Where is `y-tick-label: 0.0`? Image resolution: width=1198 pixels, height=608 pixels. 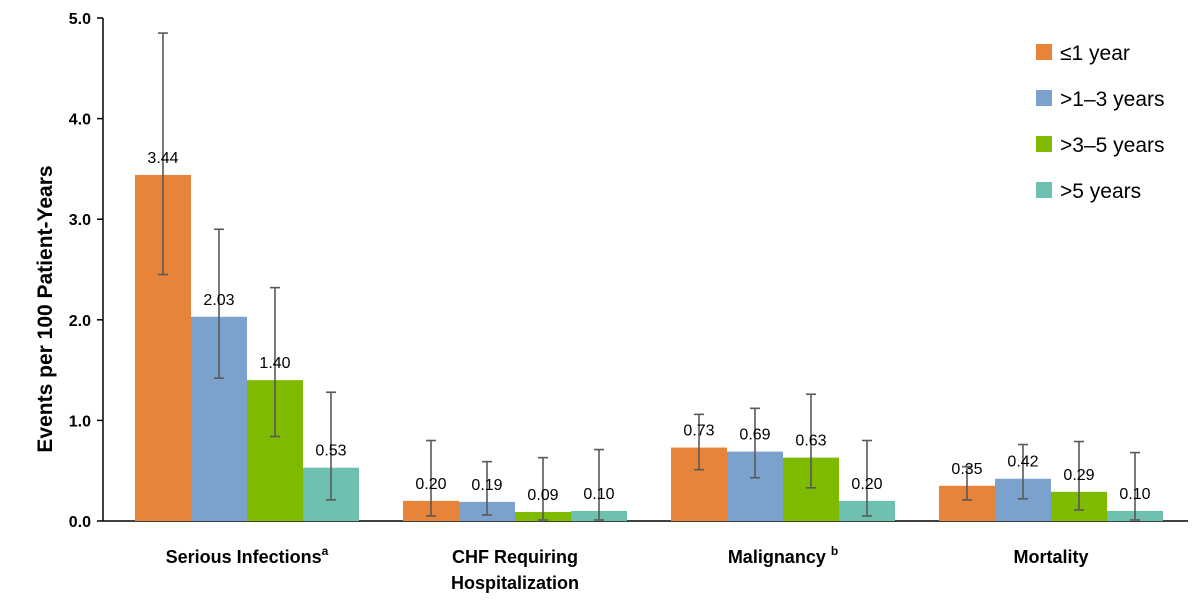 y-tick-label: 0.0 is located at coordinates (80, 522).